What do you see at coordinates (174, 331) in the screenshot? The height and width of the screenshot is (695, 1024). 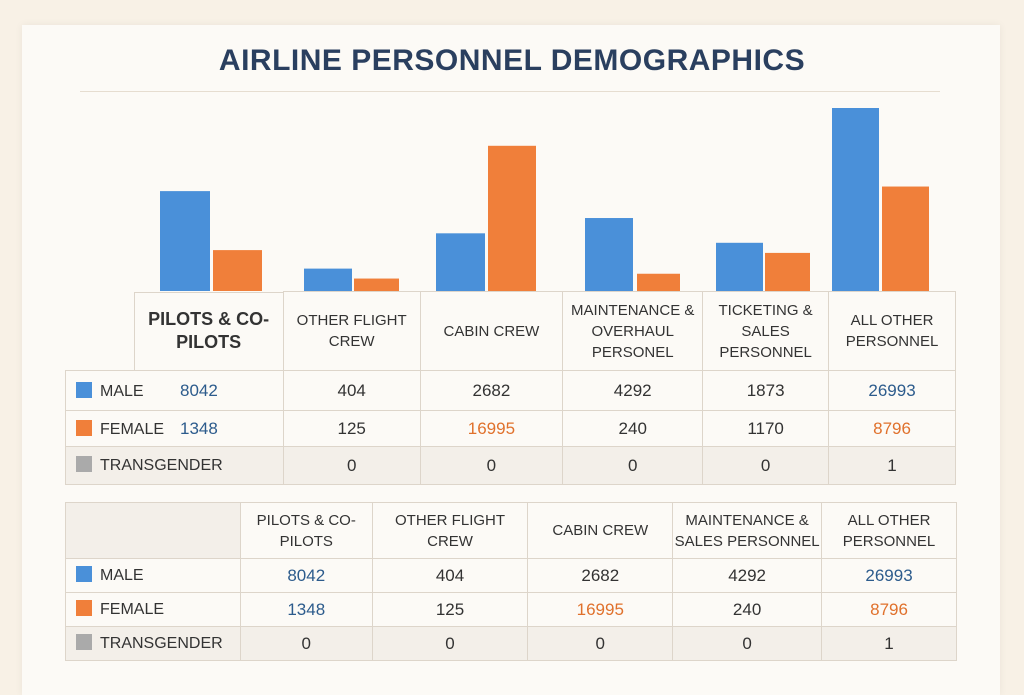 I see `header-pilots: PILOTS & CO-PILOTS` at bounding box center [174, 331].